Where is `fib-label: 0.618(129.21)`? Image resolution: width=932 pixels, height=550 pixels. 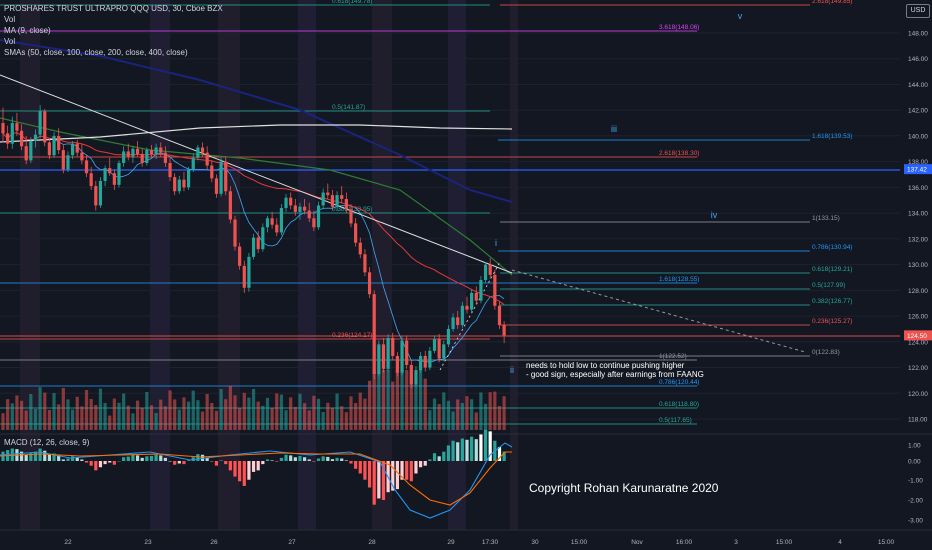
fib-label: 0.618(129.21) is located at coordinates (832, 269).